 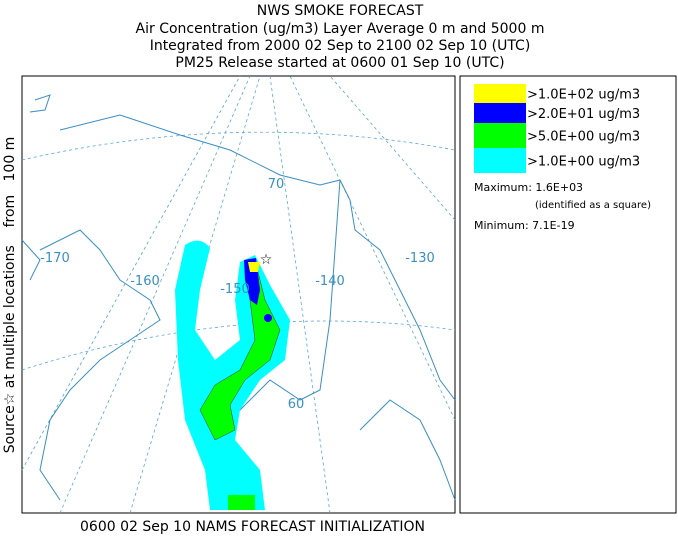 I want to click on maximum: Maximum: 1.6E+03, so click(x=528, y=187).